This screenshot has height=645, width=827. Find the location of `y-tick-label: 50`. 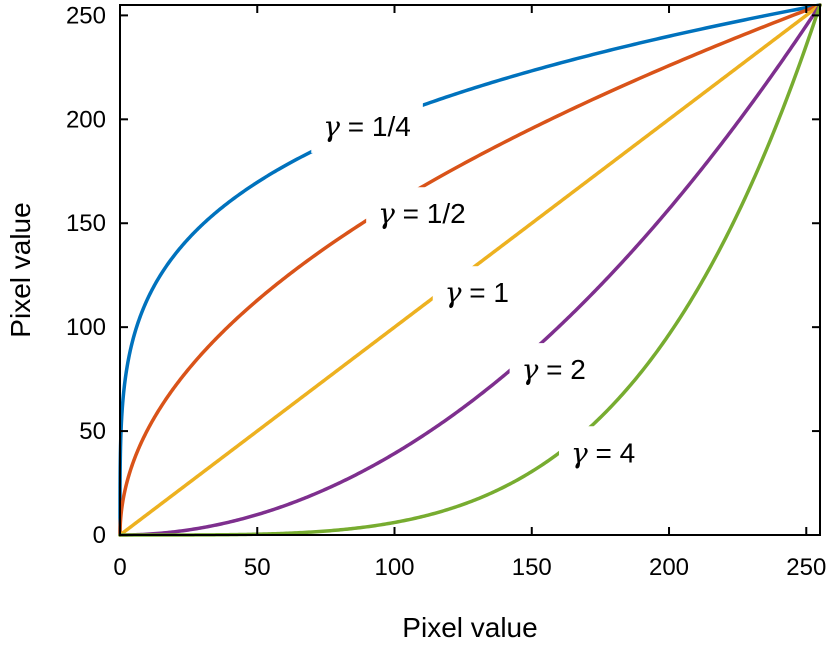

y-tick-label: 50 is located at coordinates (92, 431).